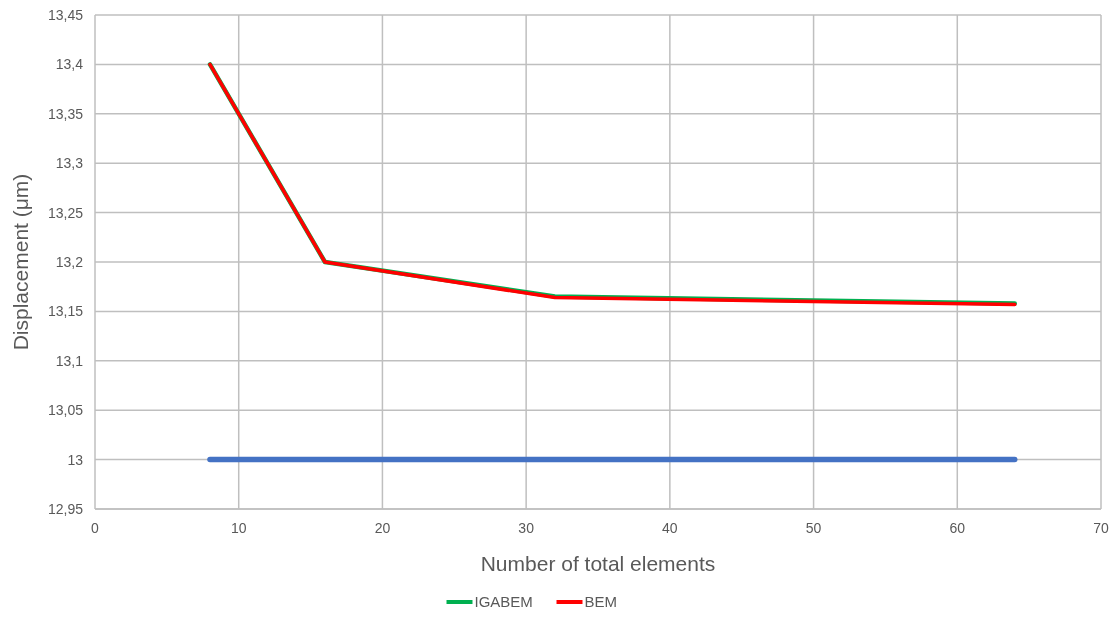 The width and height of the screenshot is (1113, 623). I want to click on y-tick-label: 13,05, so click(65, 410).